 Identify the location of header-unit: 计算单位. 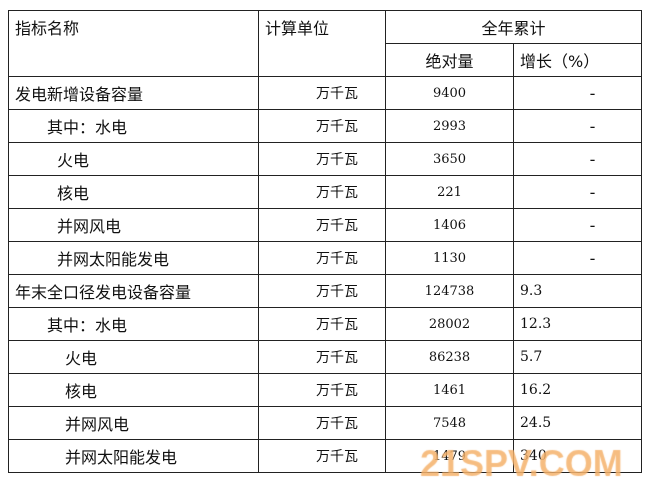
(322, 43).